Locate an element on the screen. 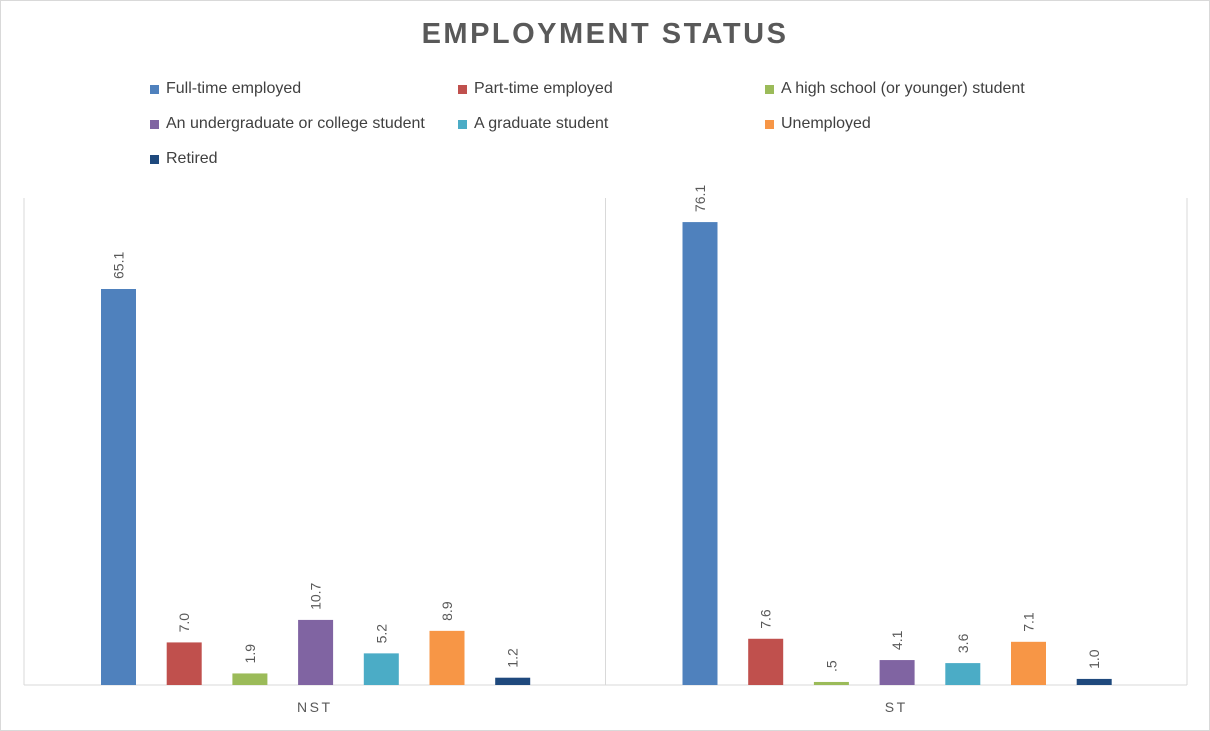 The image size is (1210, 731). legend-item: A graduate student is located at coordinates (533, 124).